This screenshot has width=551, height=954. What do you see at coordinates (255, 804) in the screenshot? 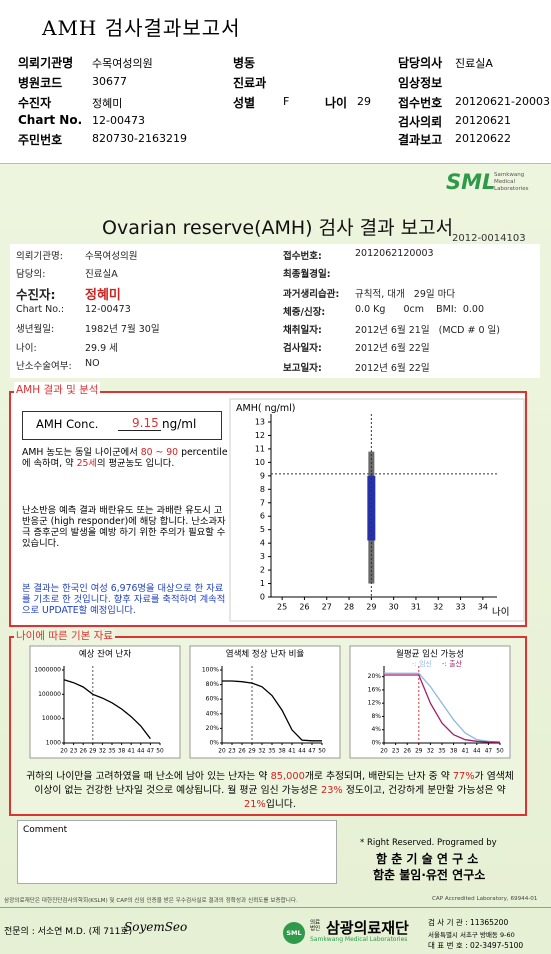
I see `text-run: 21%` at bounding box center [255, 804].